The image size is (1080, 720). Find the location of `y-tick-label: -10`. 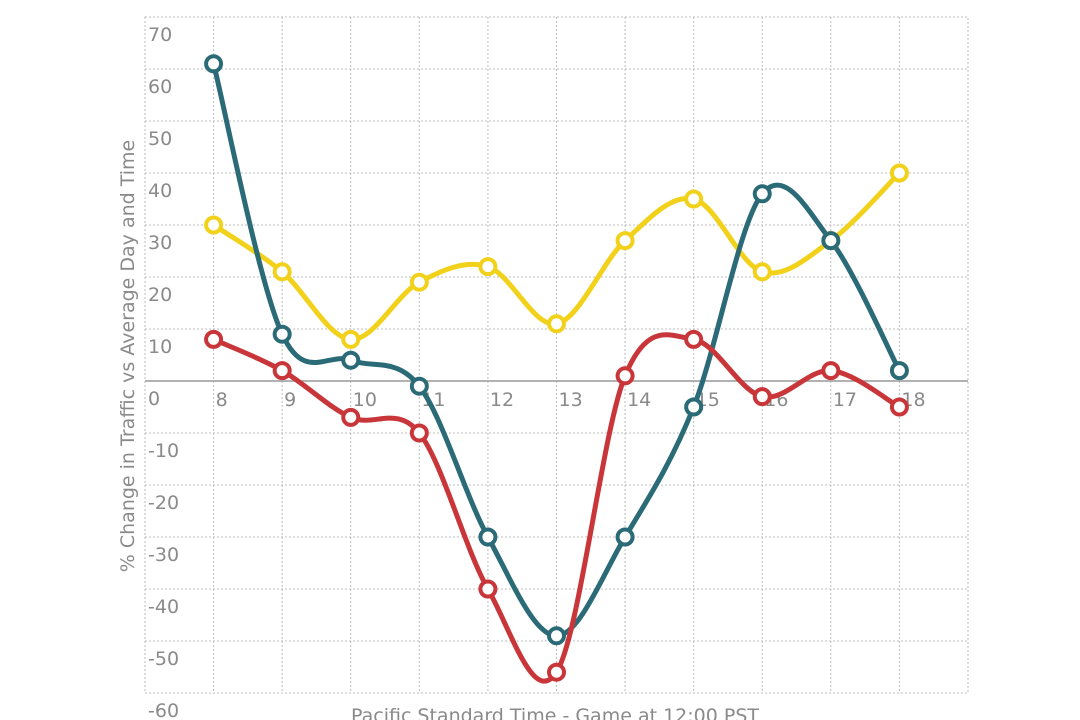

y-tick-label: -10 is located at coordinates (163, 451).